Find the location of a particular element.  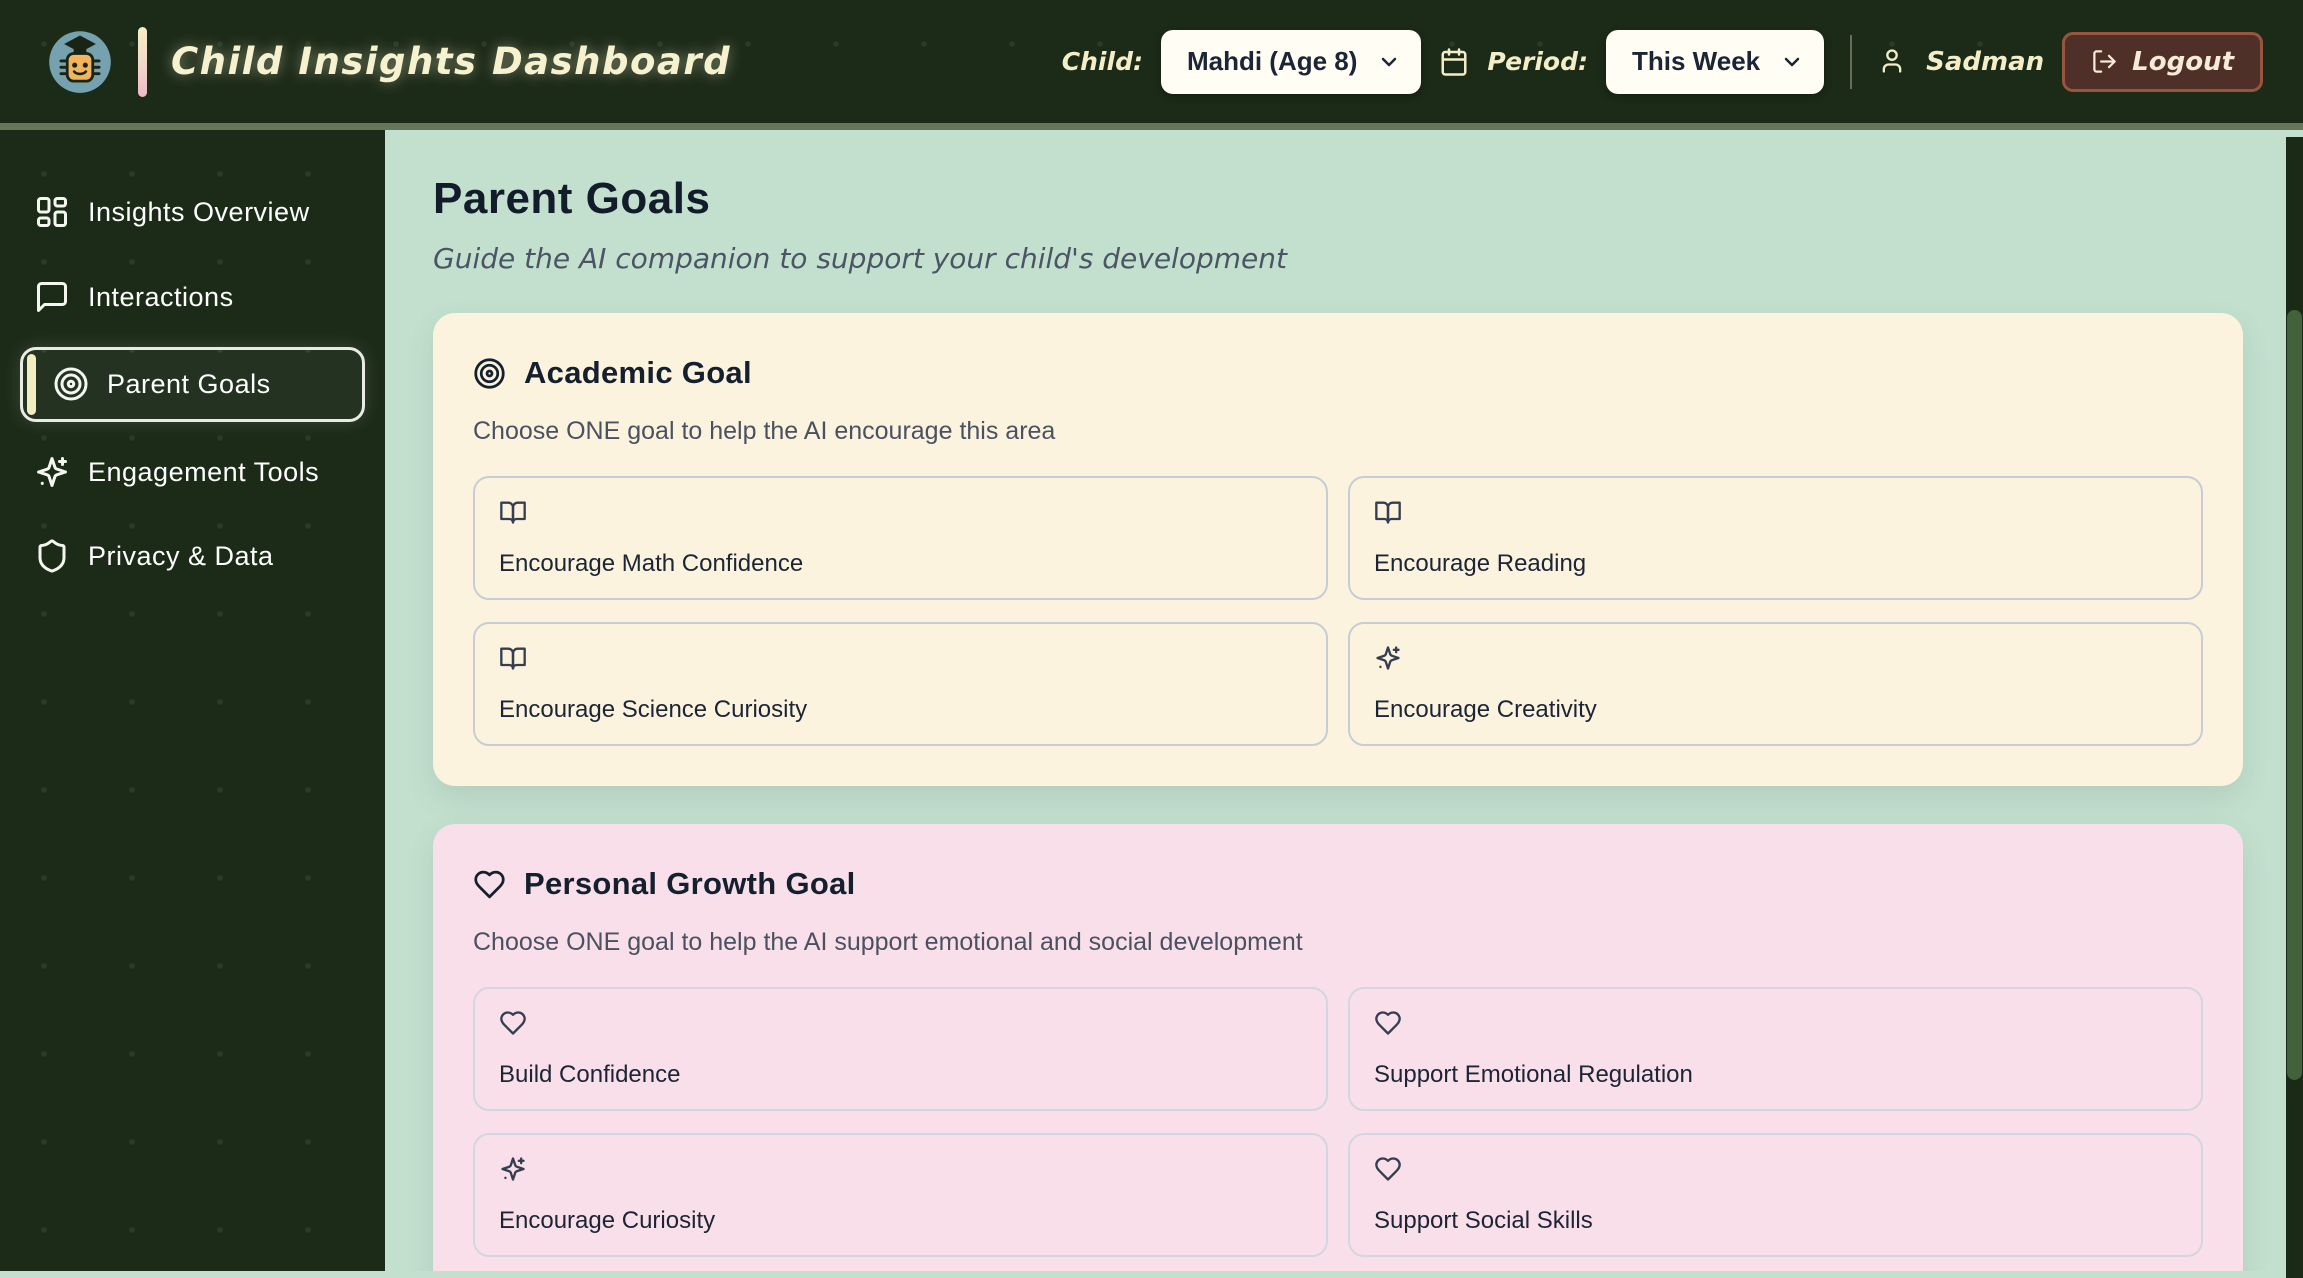

user-name: Sadman is located at coordinates (1985, 61).